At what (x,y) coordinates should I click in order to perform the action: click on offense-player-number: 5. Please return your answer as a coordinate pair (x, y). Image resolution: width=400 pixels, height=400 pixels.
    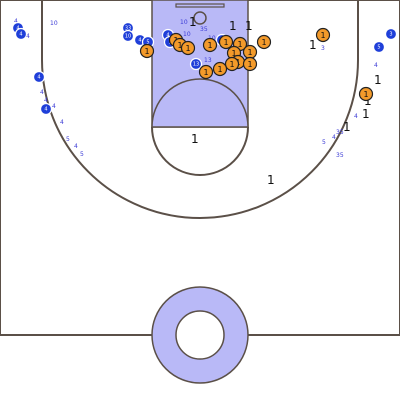
    Looking at the image, I should click on (378, 47).